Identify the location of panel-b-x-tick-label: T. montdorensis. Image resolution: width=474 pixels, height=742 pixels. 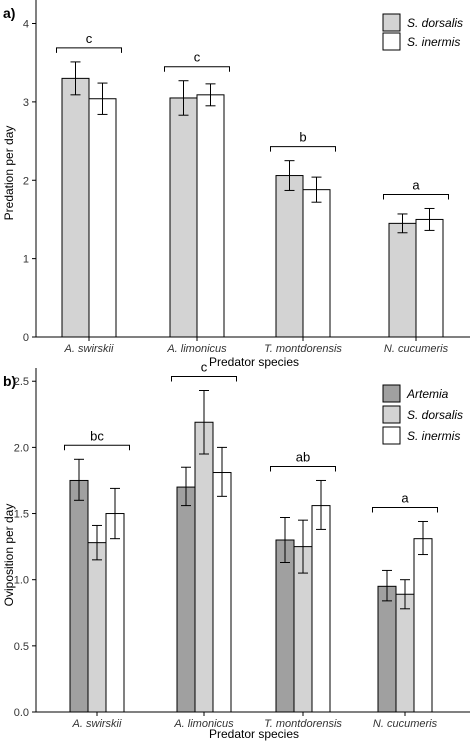
(303, 724).